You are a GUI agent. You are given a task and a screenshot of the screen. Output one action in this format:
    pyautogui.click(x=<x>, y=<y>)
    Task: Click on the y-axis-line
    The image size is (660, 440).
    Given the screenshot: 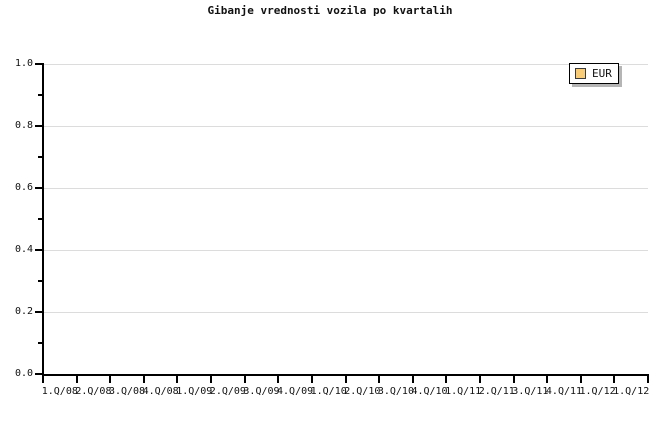 What is the action you would take?
    pyautogui.click(x=43, y=219)
    